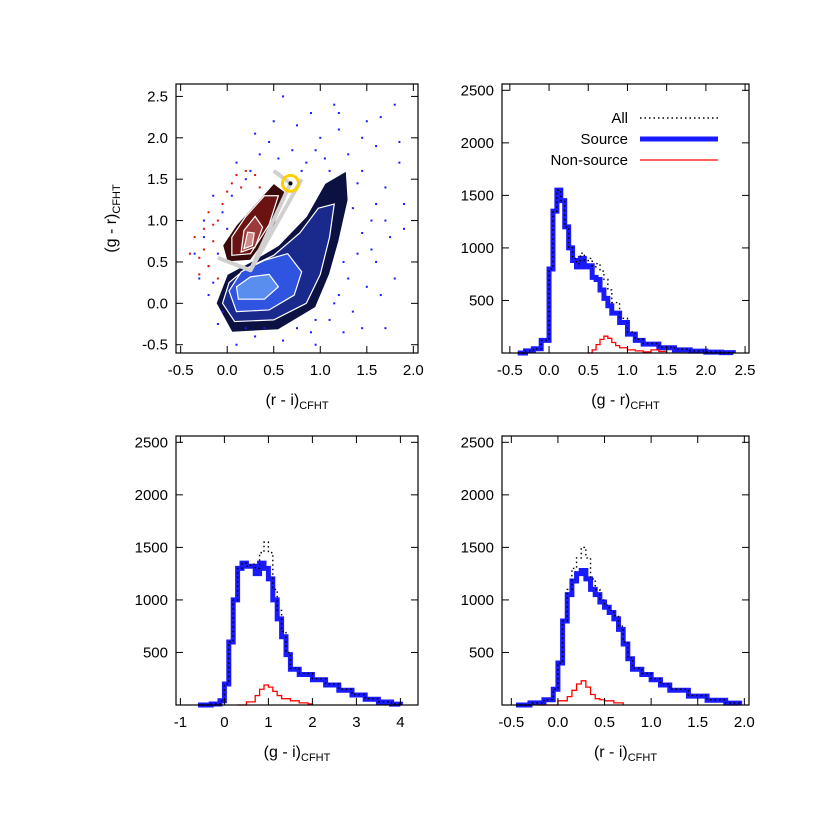  Describe the element at coordinates (255, 221) in the screenshot. I see `selection-boundary-line` at that location.